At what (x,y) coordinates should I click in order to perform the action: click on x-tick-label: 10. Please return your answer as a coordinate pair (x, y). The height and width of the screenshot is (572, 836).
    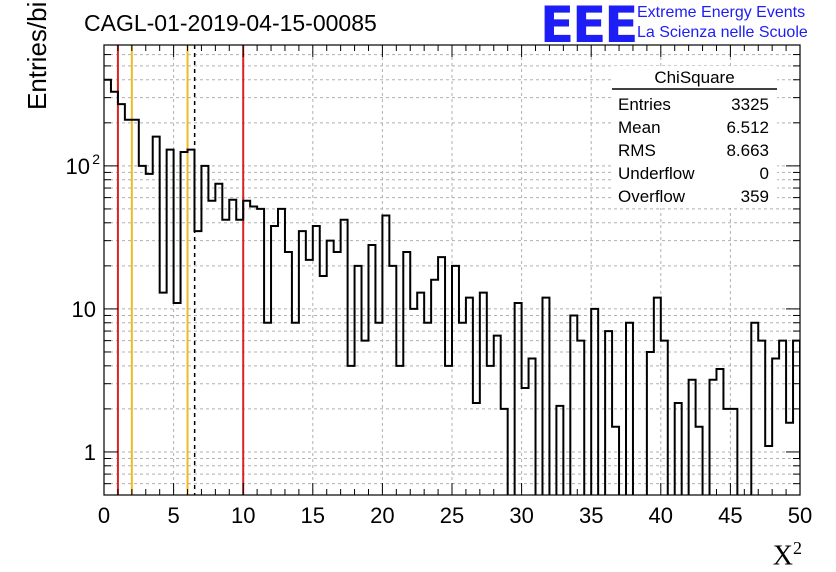
    Looking at the image, I should click on (243, 515).